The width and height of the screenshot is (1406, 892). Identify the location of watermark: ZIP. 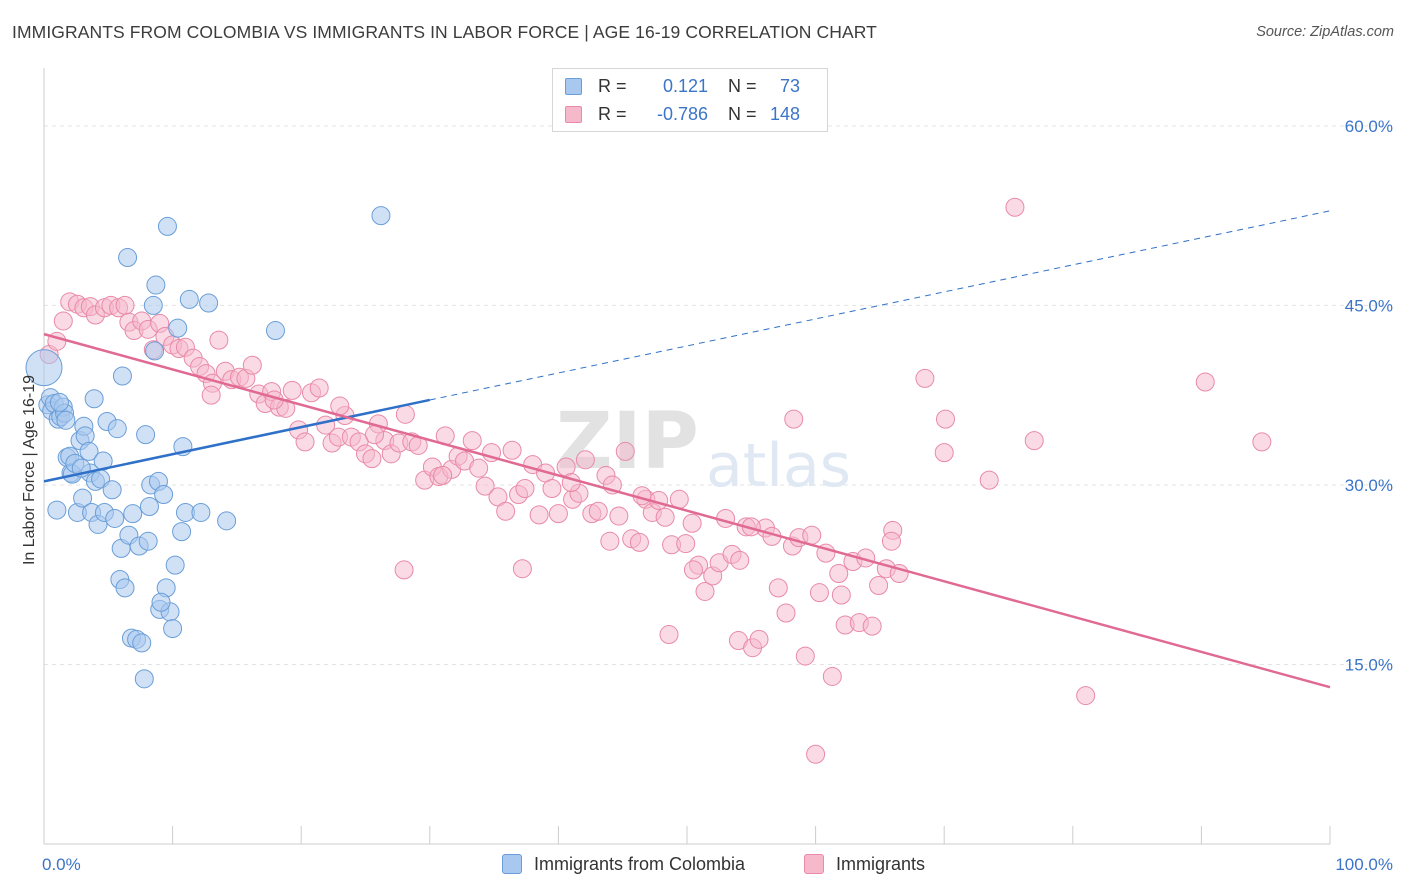
(627, 442).